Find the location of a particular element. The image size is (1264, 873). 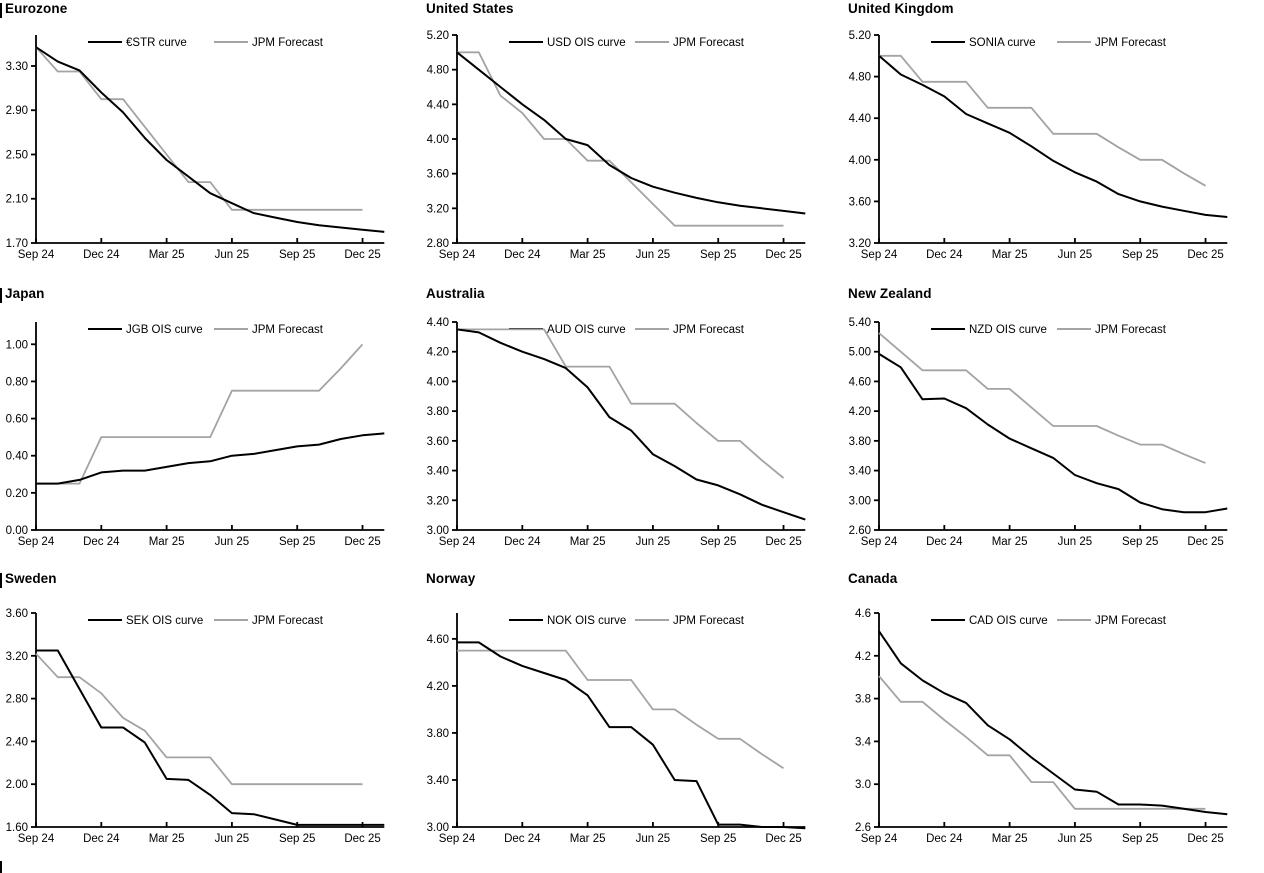

y-tick-label: 5.40 is located at coordinates (860, 323).